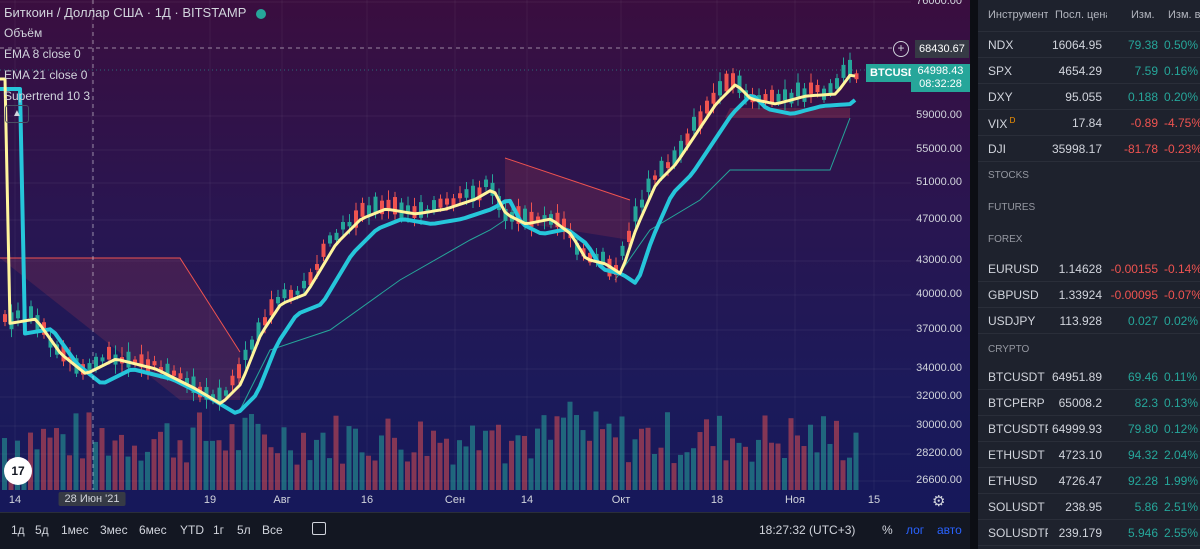 This screenshot has height=549, width=1200. I want to click on supertrend-down-zone, so click(120, 329).